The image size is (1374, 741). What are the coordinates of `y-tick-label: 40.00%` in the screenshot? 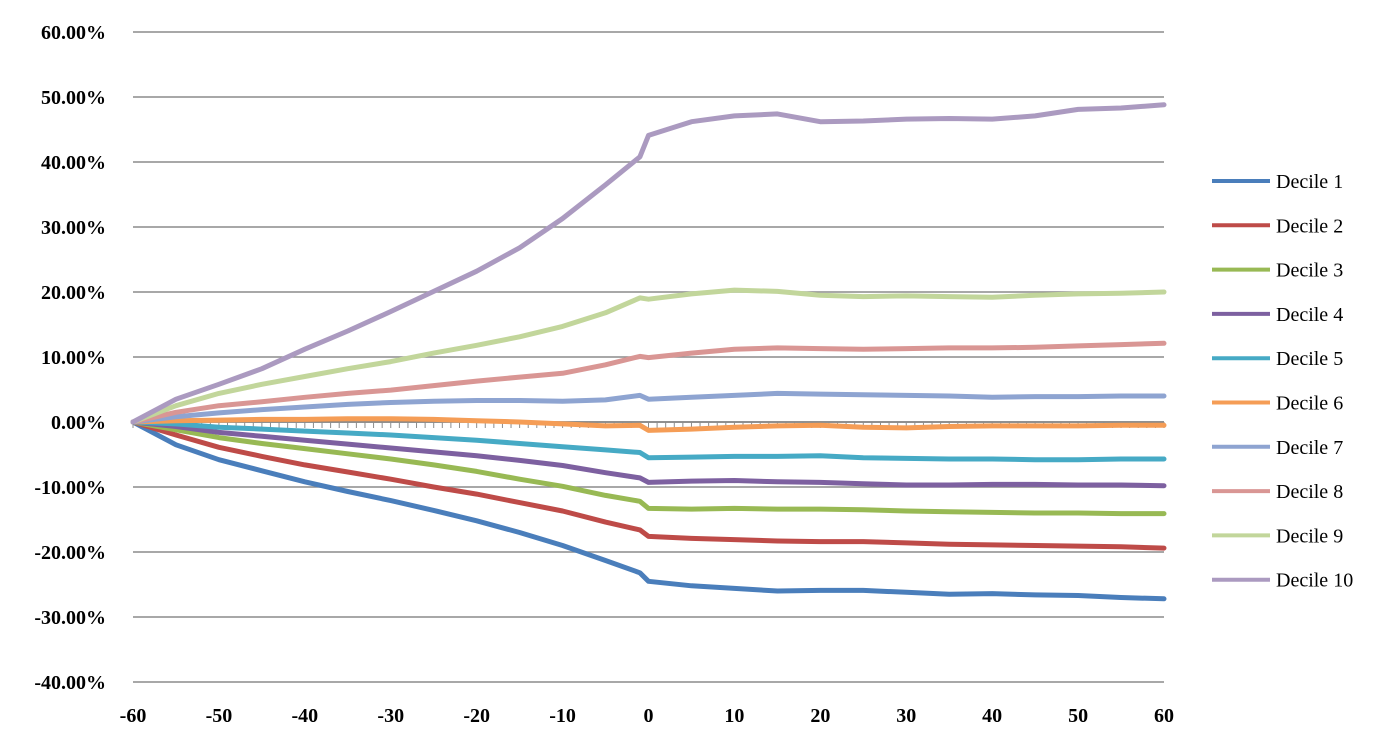 It's located at (73, 163).